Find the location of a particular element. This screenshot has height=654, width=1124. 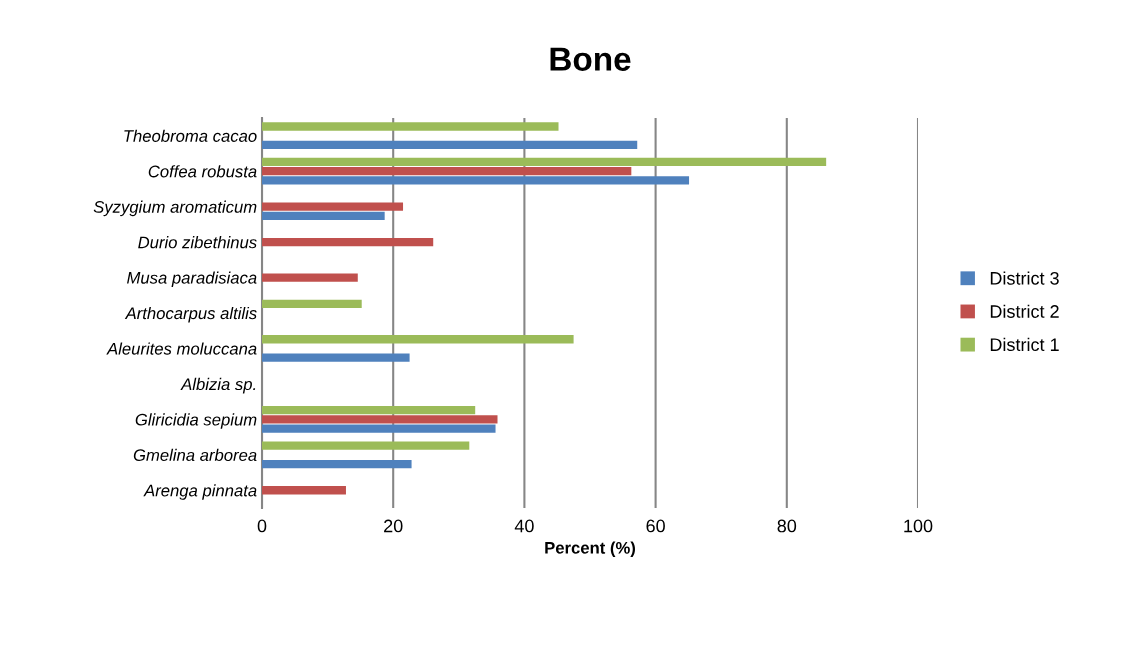

x-axis-title: Percent (%) is located at coordinates (590, 549).